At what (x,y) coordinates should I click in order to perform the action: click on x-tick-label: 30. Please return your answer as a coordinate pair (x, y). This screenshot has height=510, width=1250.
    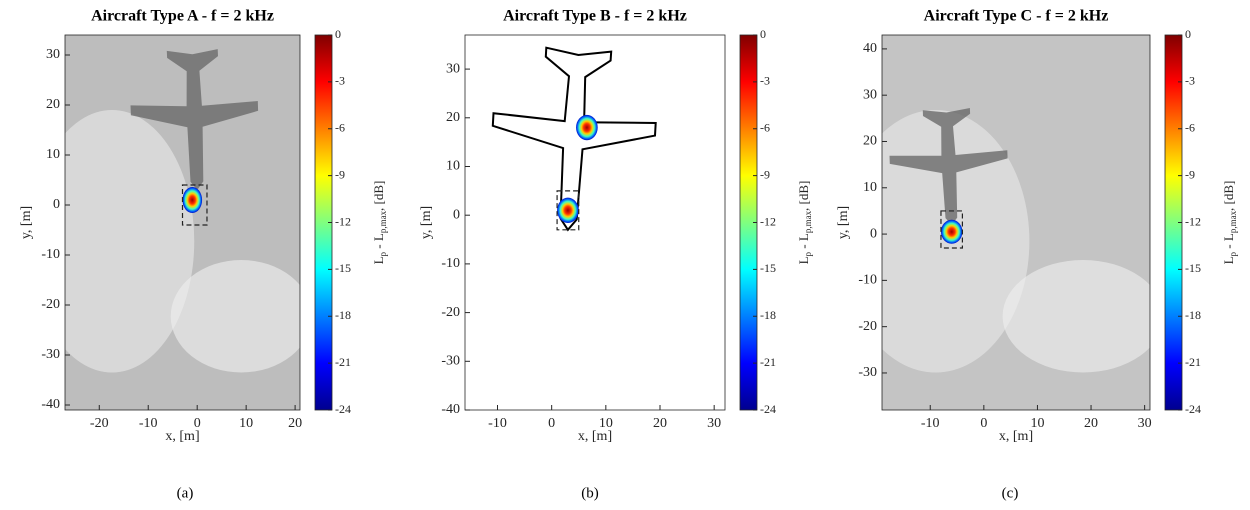
    Looking at the image, I should click on (1145, 423).